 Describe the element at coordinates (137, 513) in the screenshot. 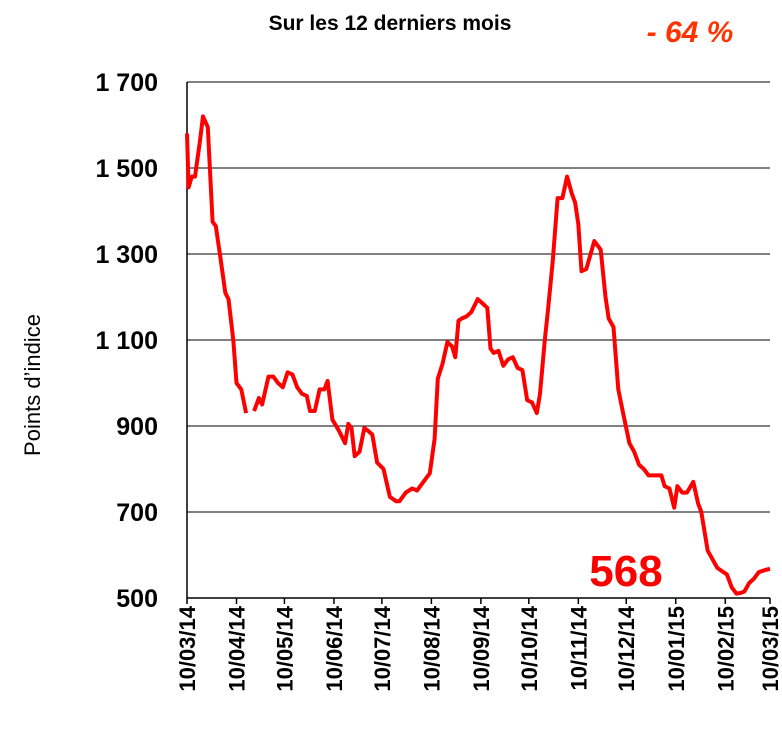

I see `y-tick-label: 700` at that location.